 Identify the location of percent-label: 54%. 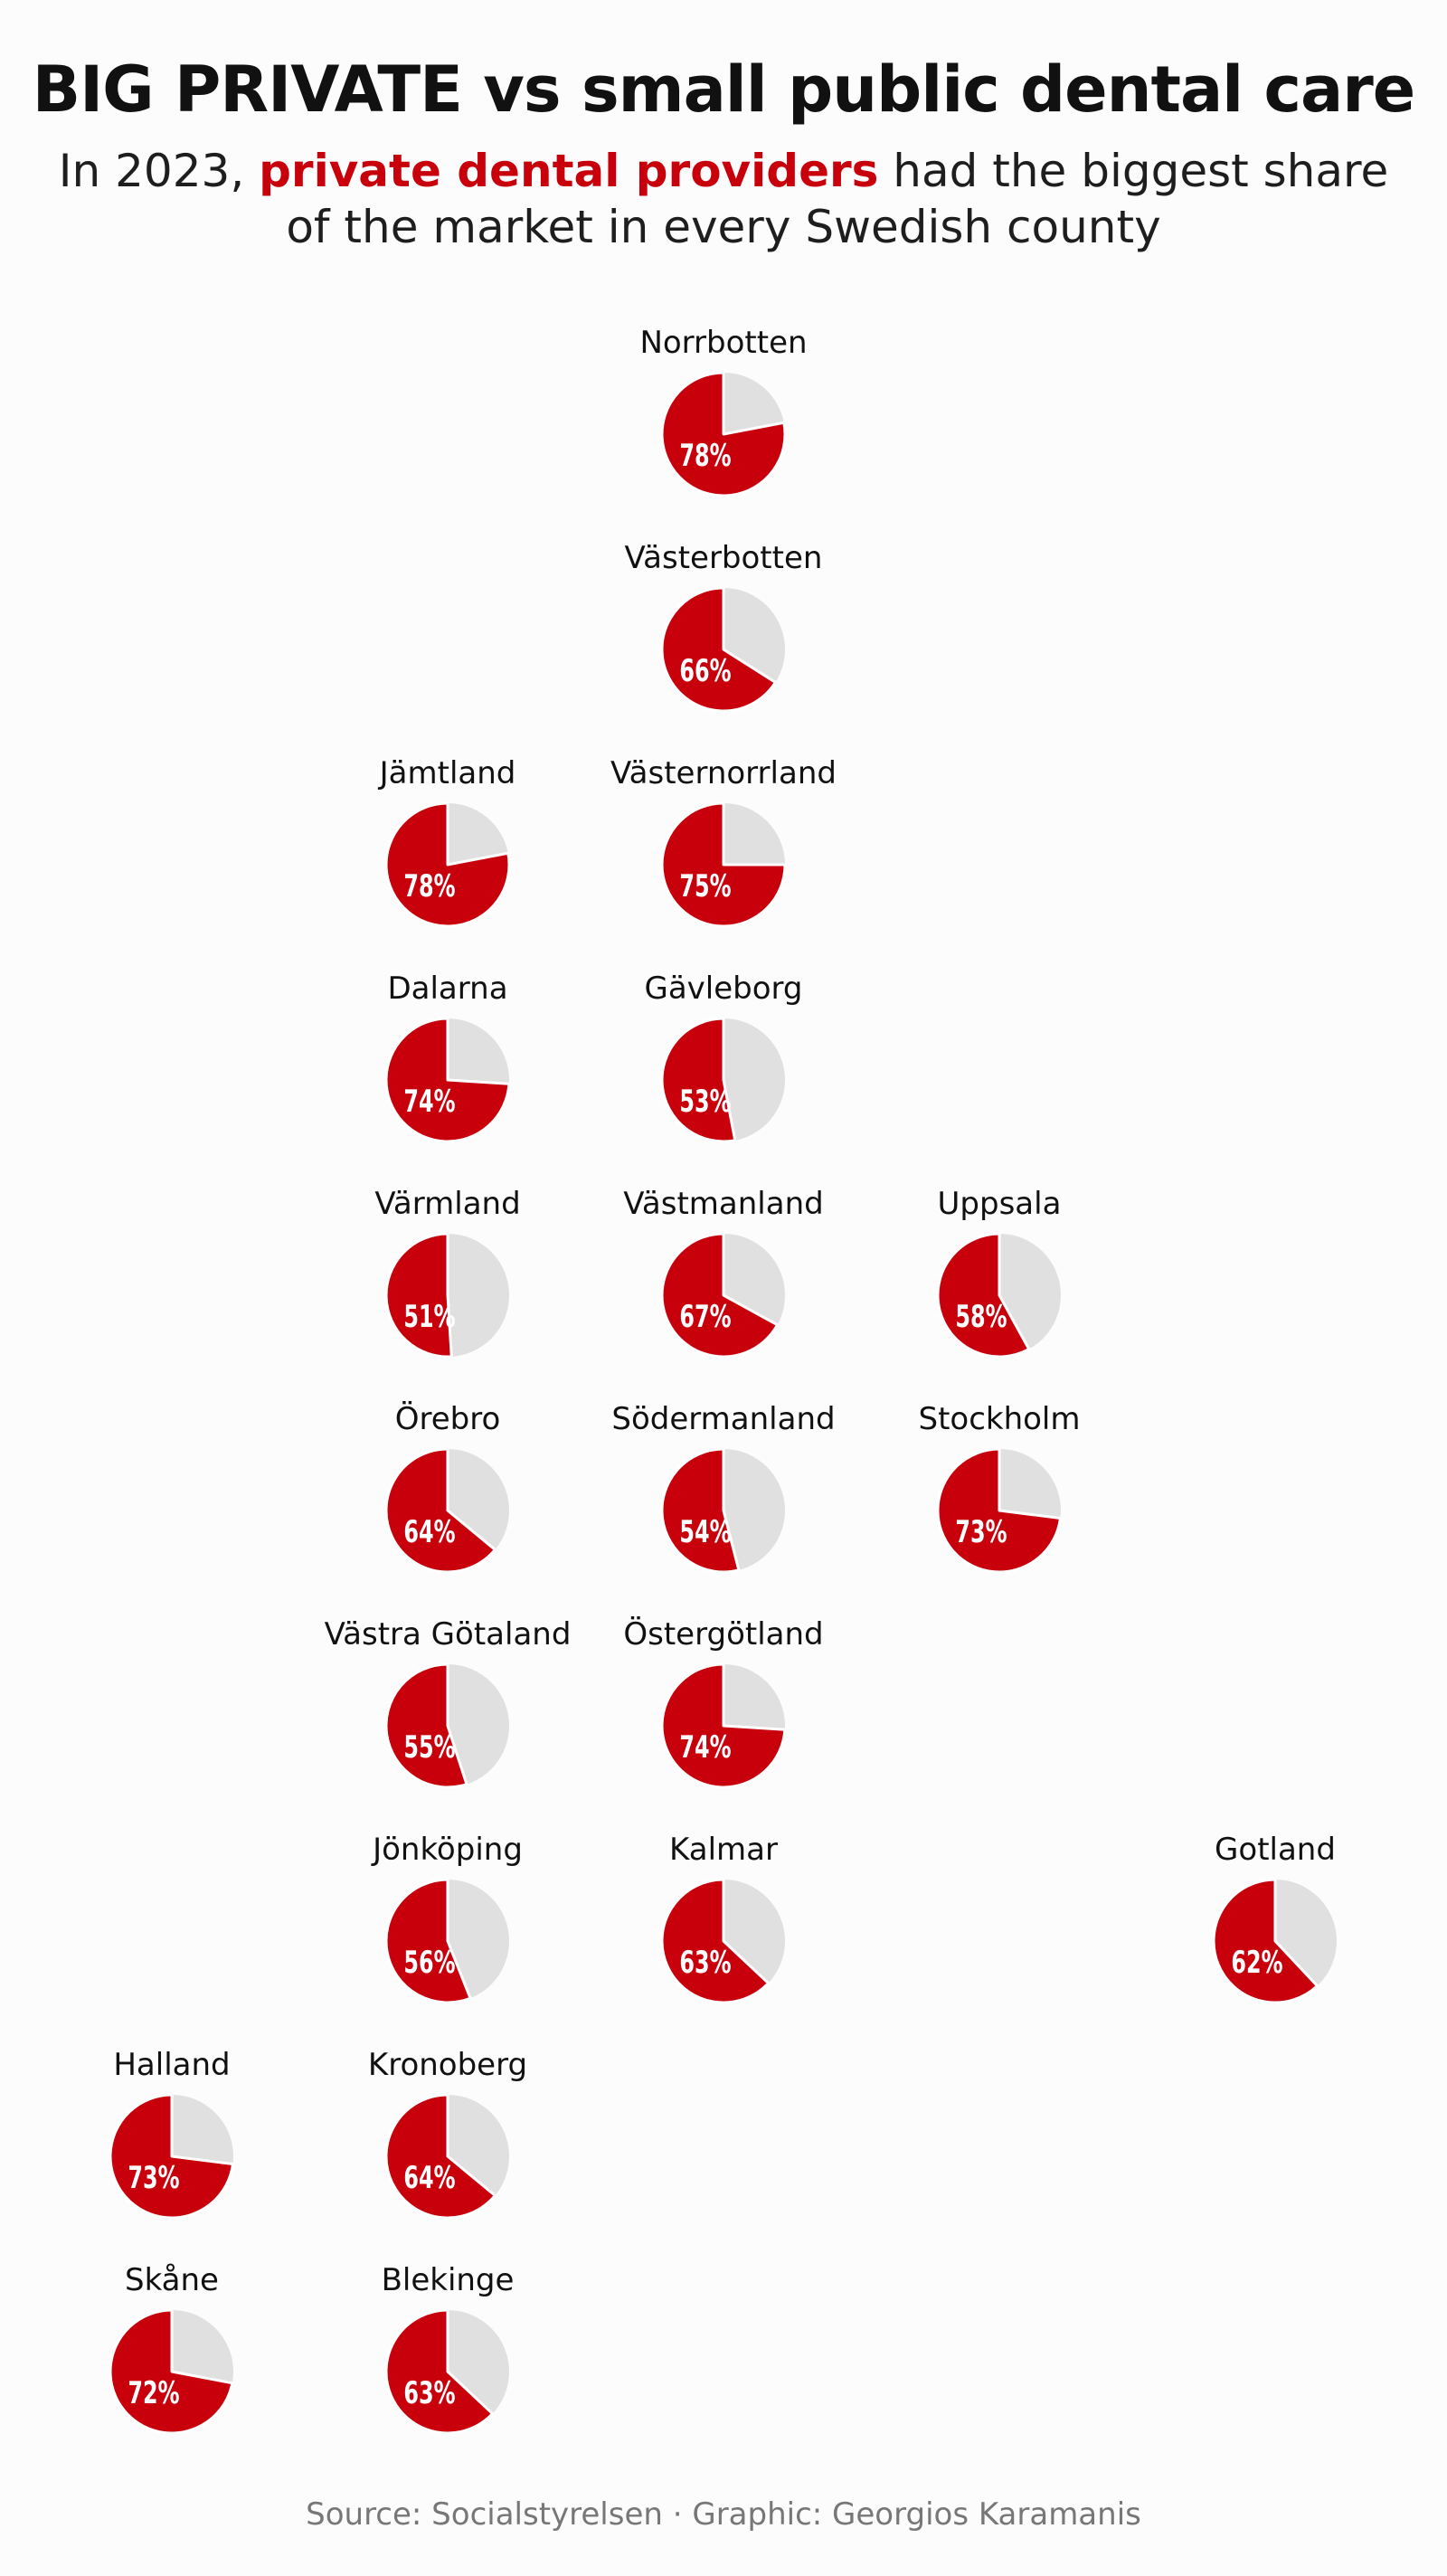
(705, 1533).